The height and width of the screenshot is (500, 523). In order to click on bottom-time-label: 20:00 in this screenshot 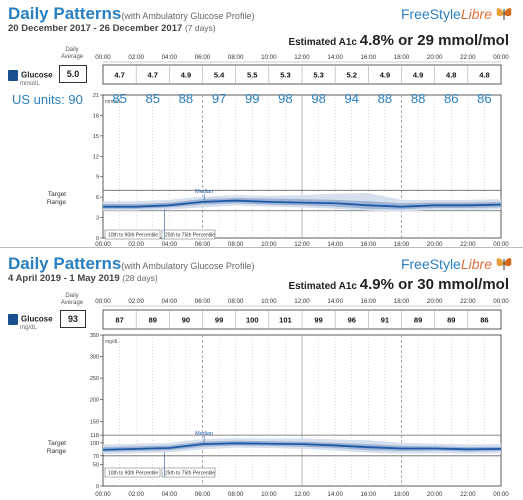, I will do `click(435, 494)`.